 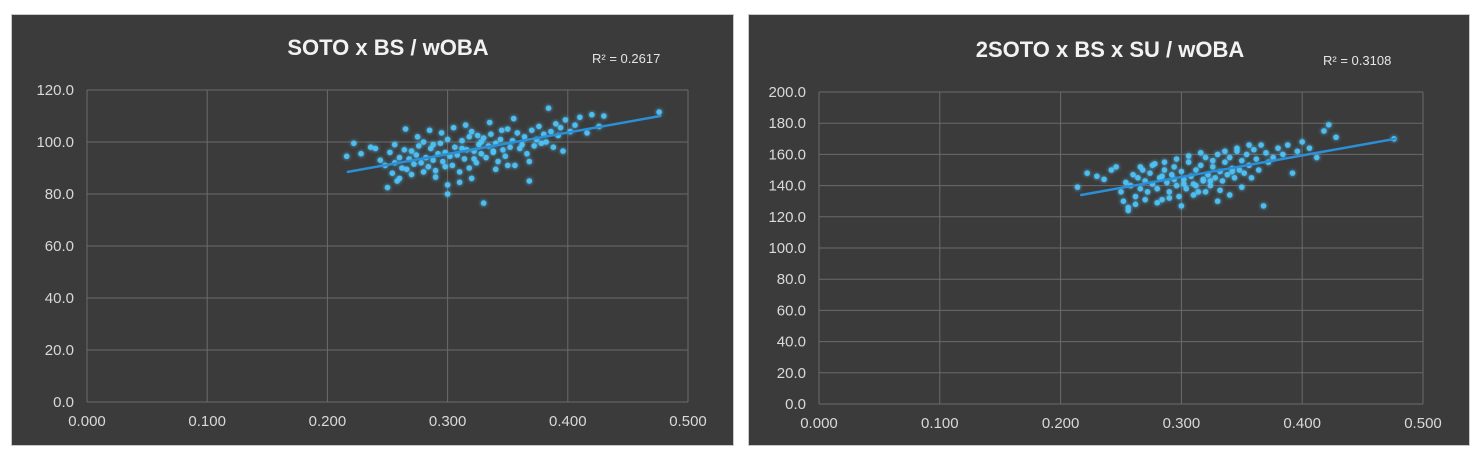 What do you see at coordinates (448, 421) in the screenshot?
I see `x-tick-label: 0.300` at bounding box center [448, 421].